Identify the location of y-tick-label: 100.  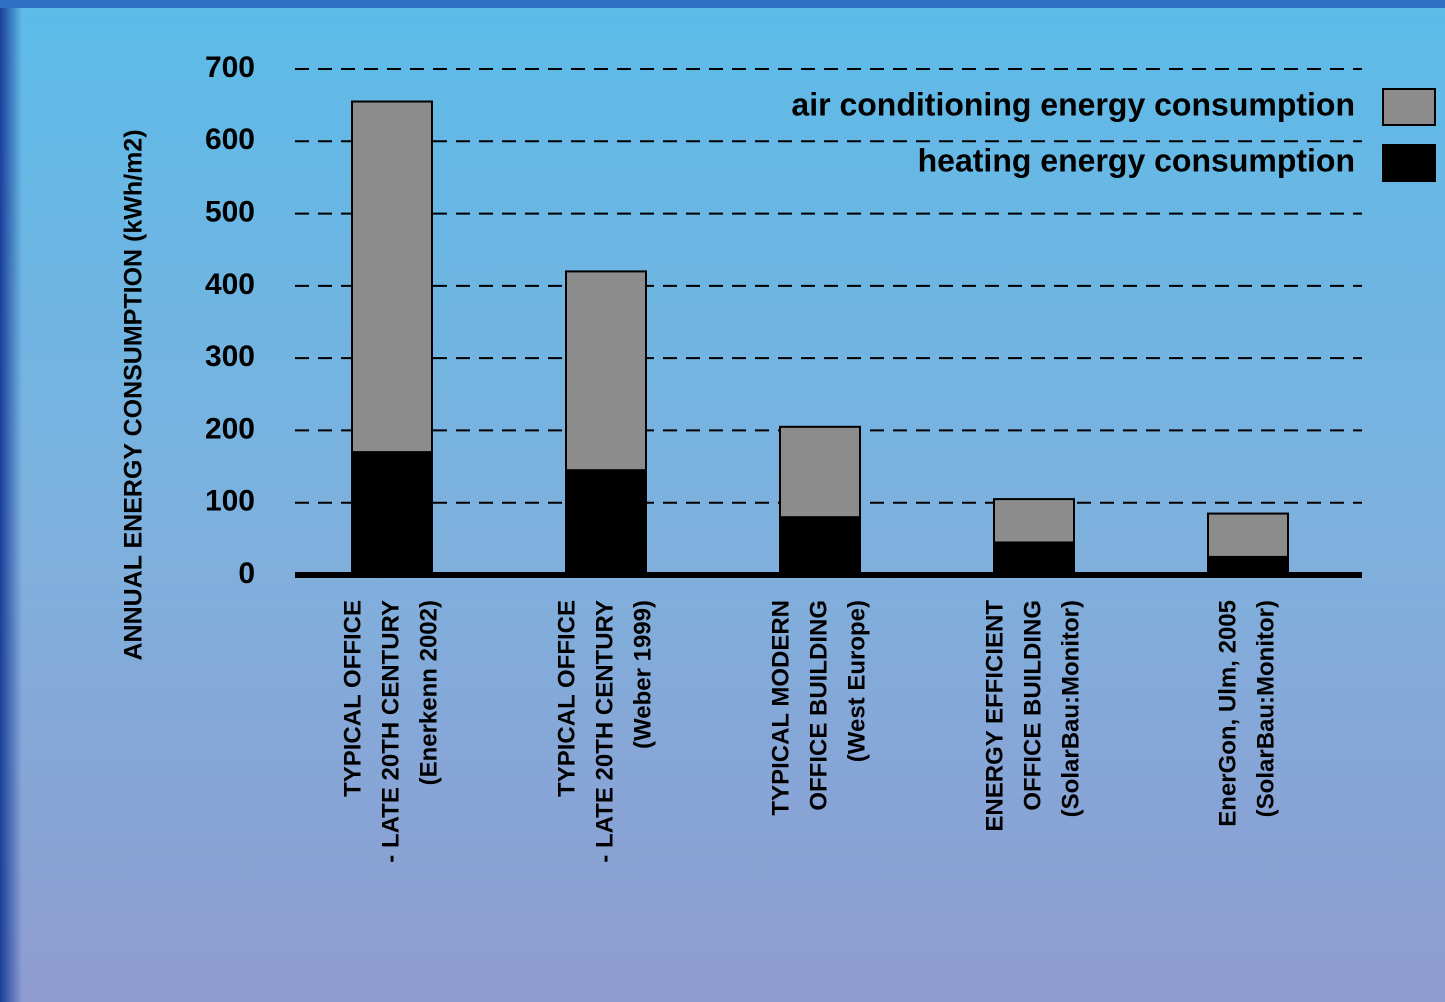
(230, 501).